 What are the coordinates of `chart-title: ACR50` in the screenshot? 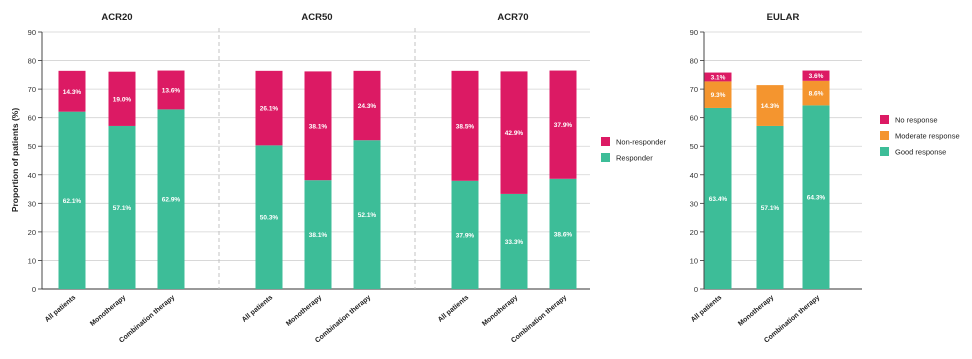 It's located at (316, 17).